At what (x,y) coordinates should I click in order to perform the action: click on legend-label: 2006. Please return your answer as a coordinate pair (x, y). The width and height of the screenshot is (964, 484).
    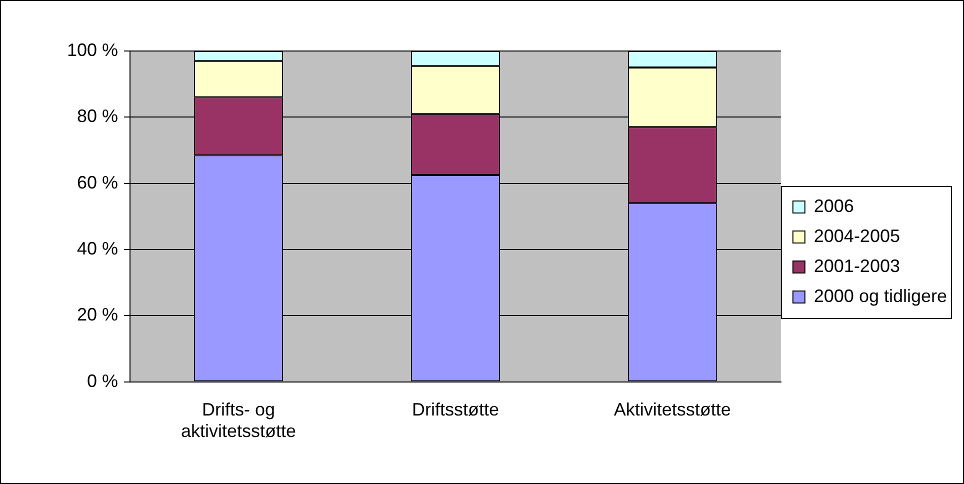
    Looking at the image, I should click on (834, 206).